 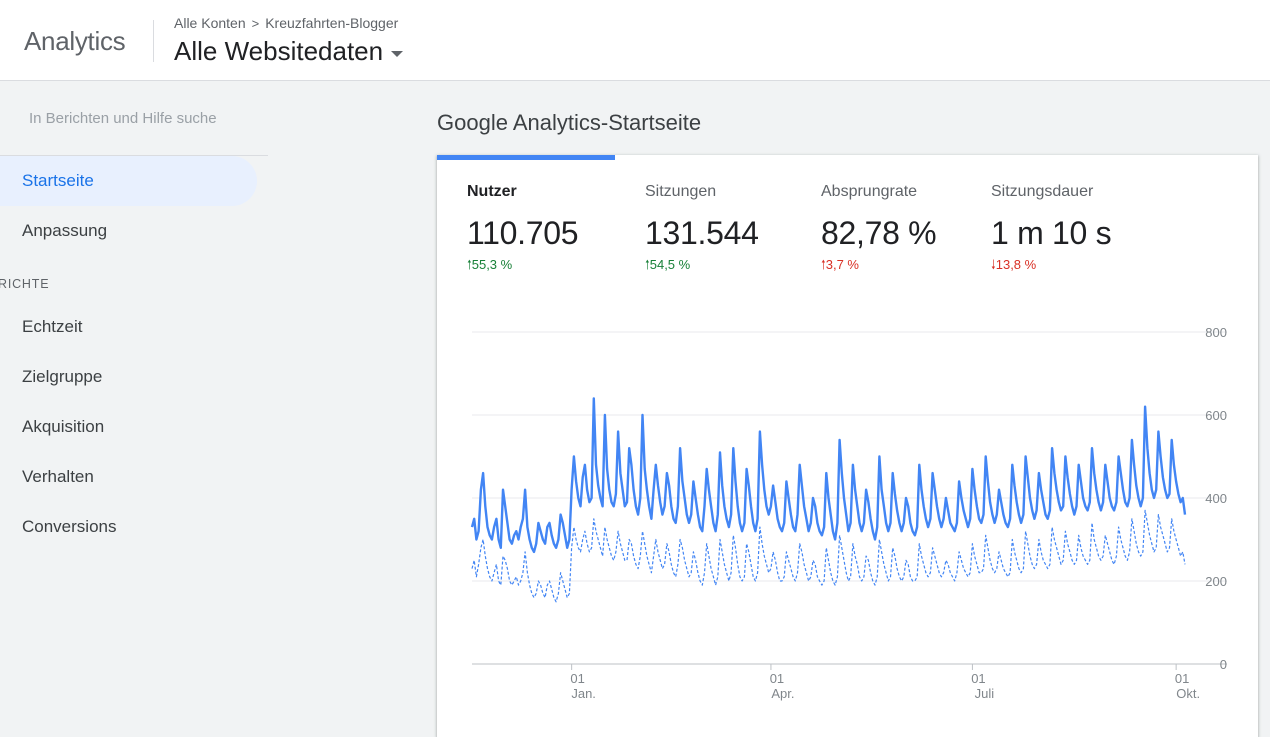 I want to click on x-tick-month: Jan., so click(x=583, y=693).